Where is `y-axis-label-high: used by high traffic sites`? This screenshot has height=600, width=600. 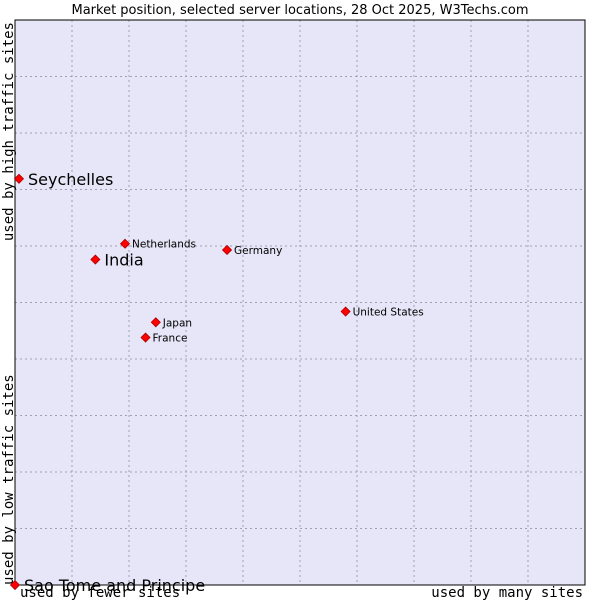
y-axis-label-high: used by high traffic sites is located at coordinates (9, 131).